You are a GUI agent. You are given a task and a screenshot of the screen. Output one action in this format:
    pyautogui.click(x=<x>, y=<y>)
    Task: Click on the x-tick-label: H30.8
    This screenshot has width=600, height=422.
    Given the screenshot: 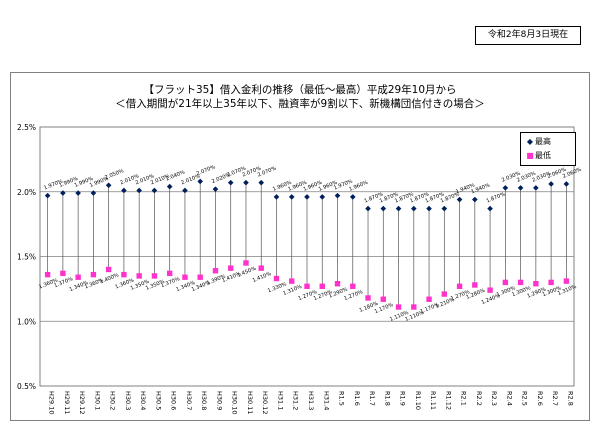 What is the action you would take?
    pyautogui.click(x=204, y=400)
    